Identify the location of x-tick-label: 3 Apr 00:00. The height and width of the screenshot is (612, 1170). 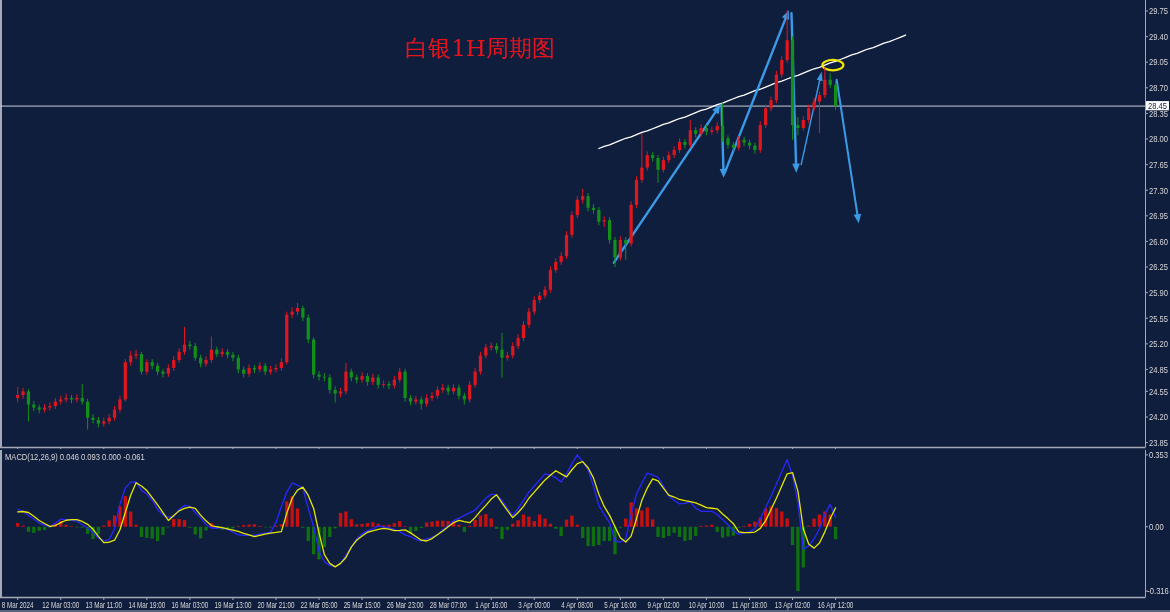
(534, 605).